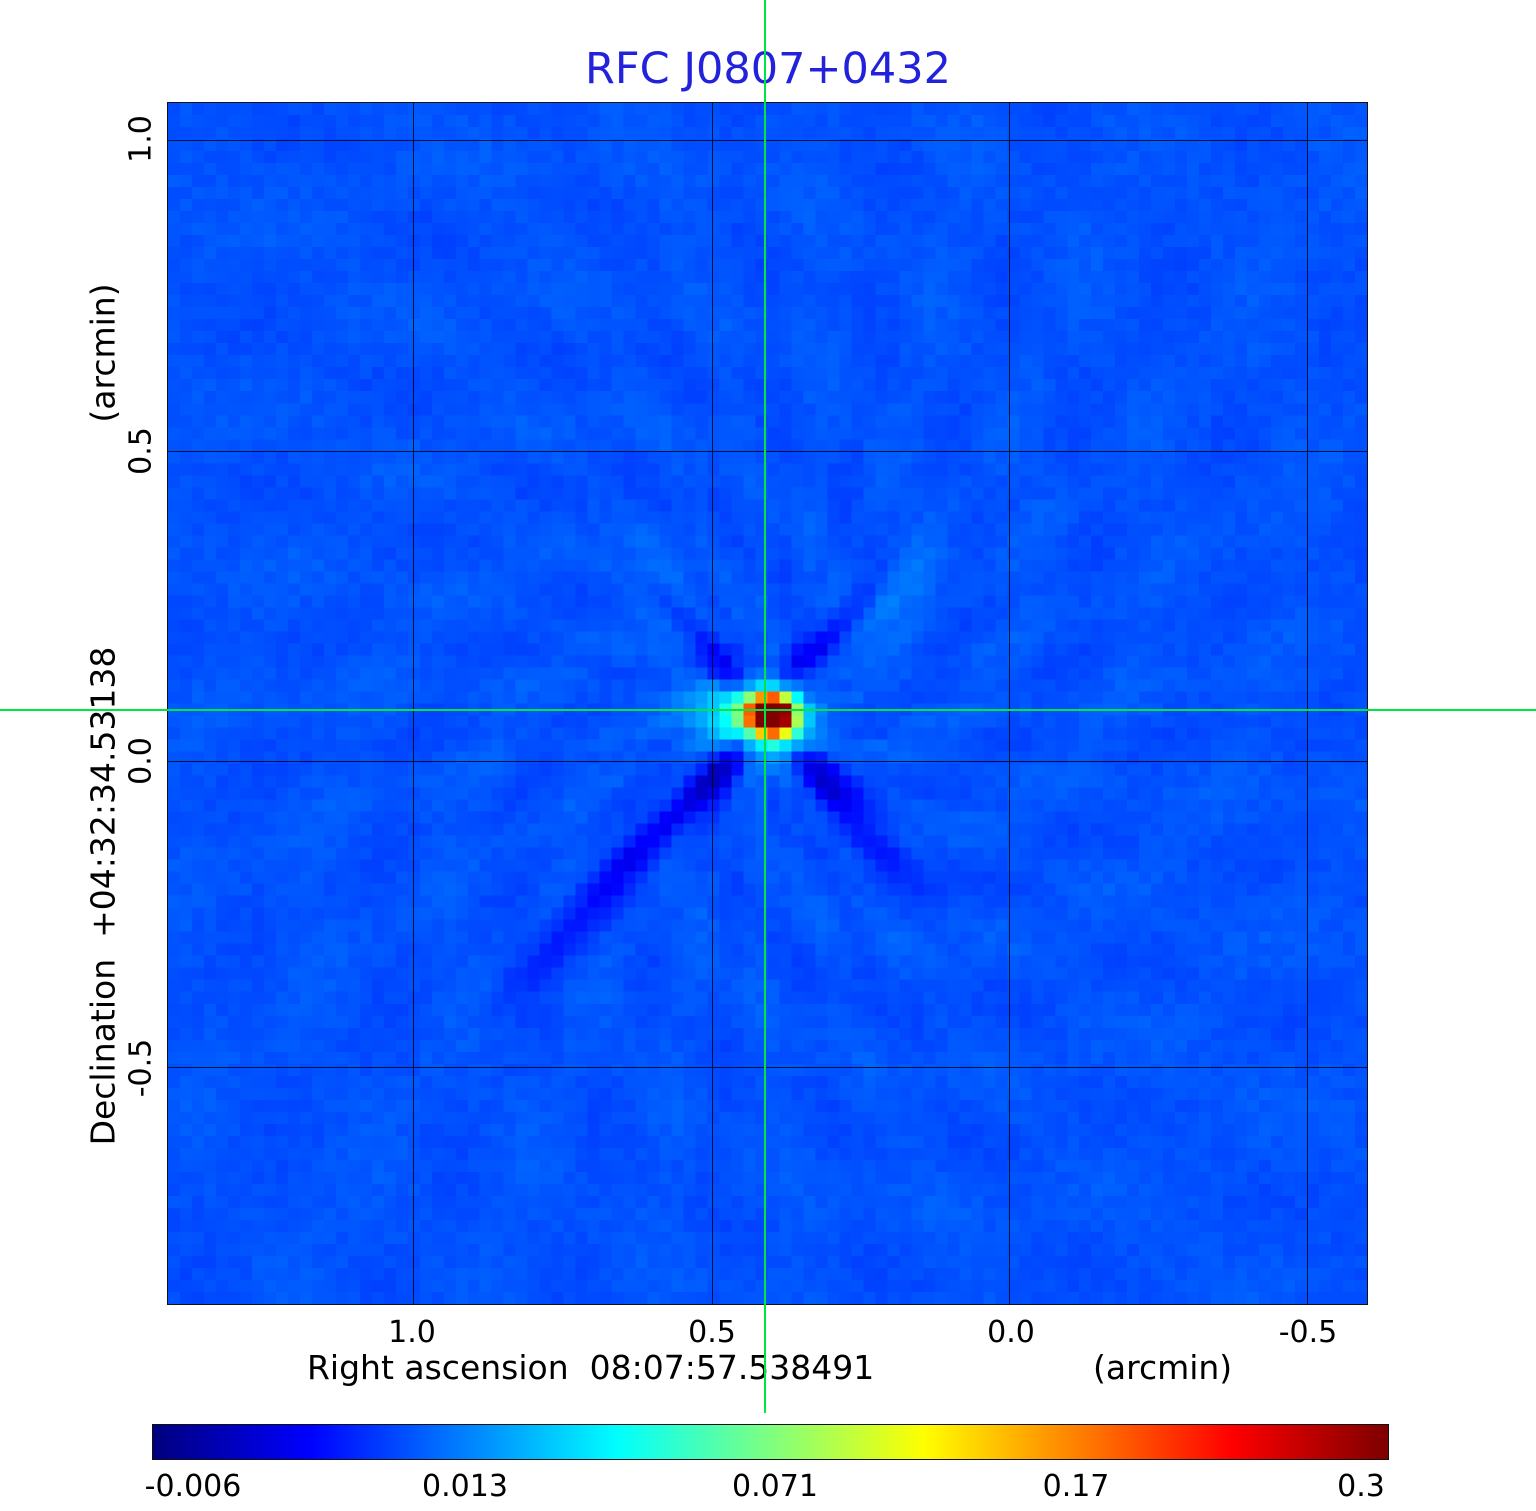 The width and height of the screenshot is (1536, 1511). Describe the element at coordinates (1163, 1367) in the screenshot. I see `x-axis-unit: (arcmin)` at that location.